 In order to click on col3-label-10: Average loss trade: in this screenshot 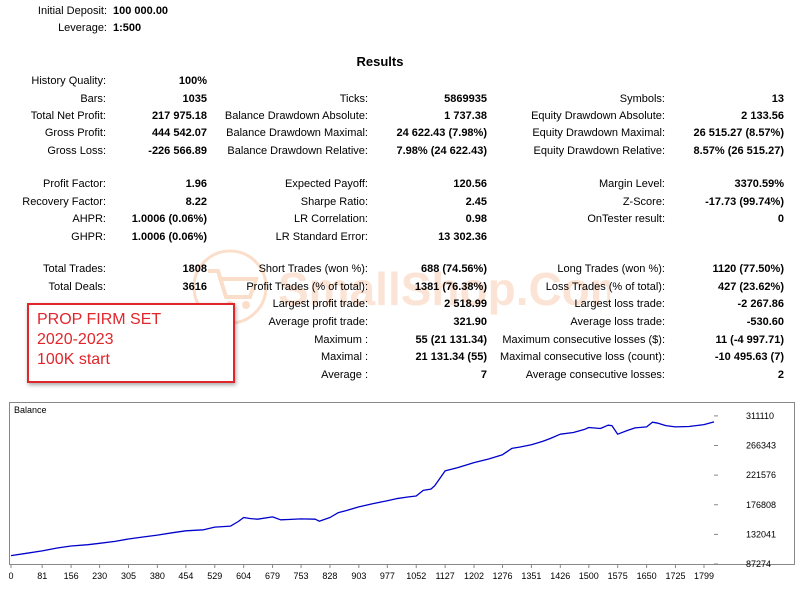, I will do `click(617, 322)`.